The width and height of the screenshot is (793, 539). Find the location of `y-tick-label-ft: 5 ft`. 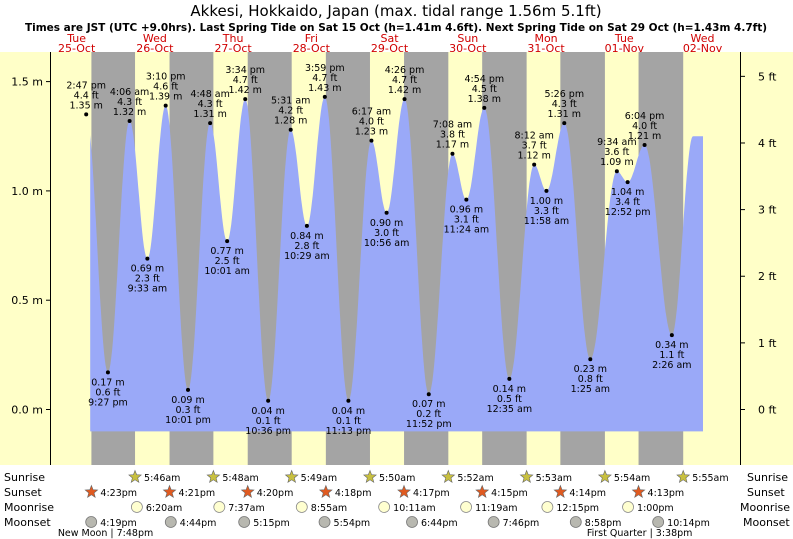

y-tick-label-ft: 5 ft is located at coordinates (767, 76).